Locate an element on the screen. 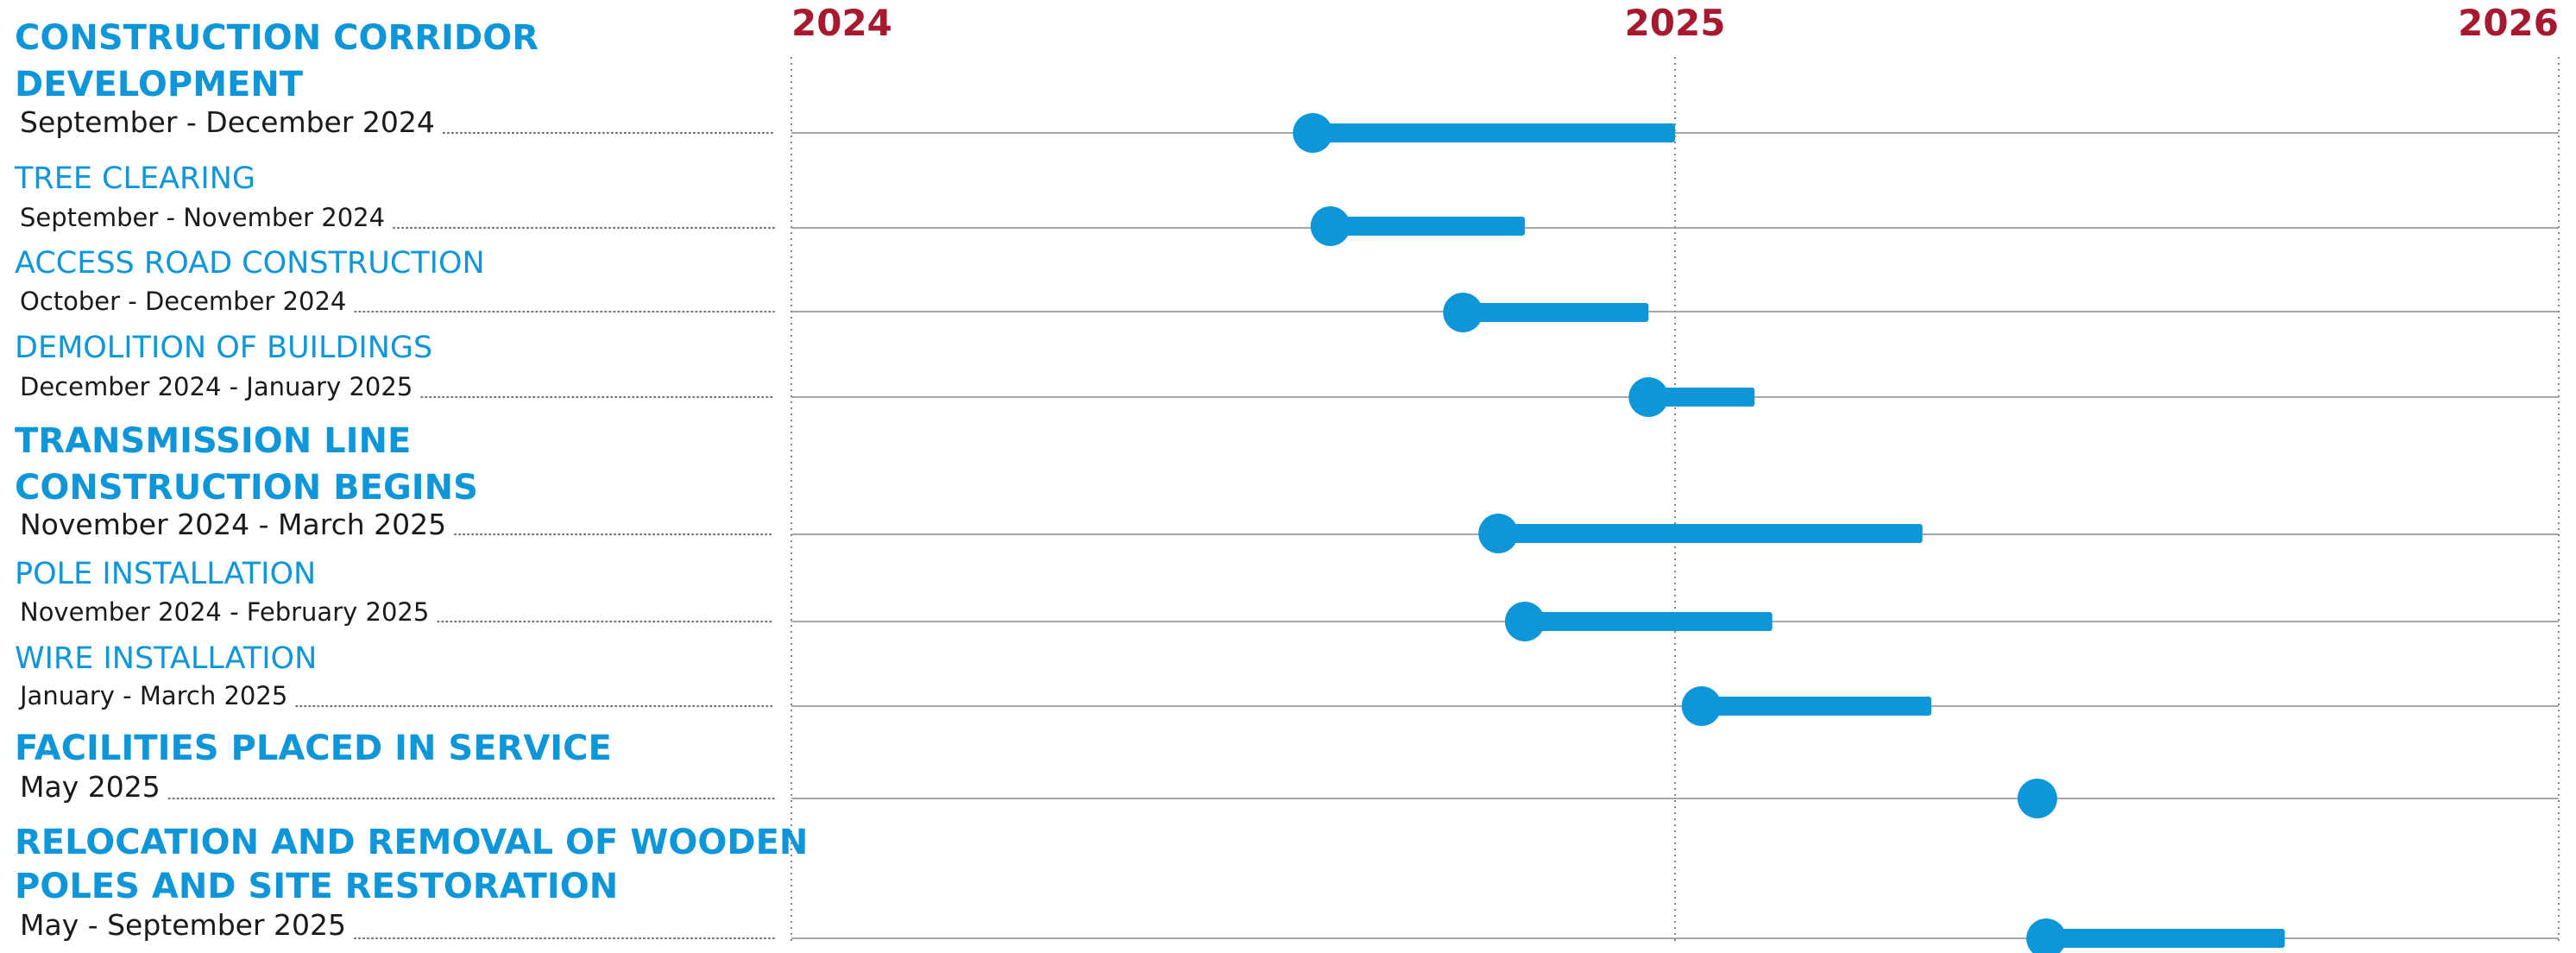 Image resolution: width=2576 pixels, height=953 pixels. task-title: TRANSMISSION LINE is located at coordinates (213, 441).